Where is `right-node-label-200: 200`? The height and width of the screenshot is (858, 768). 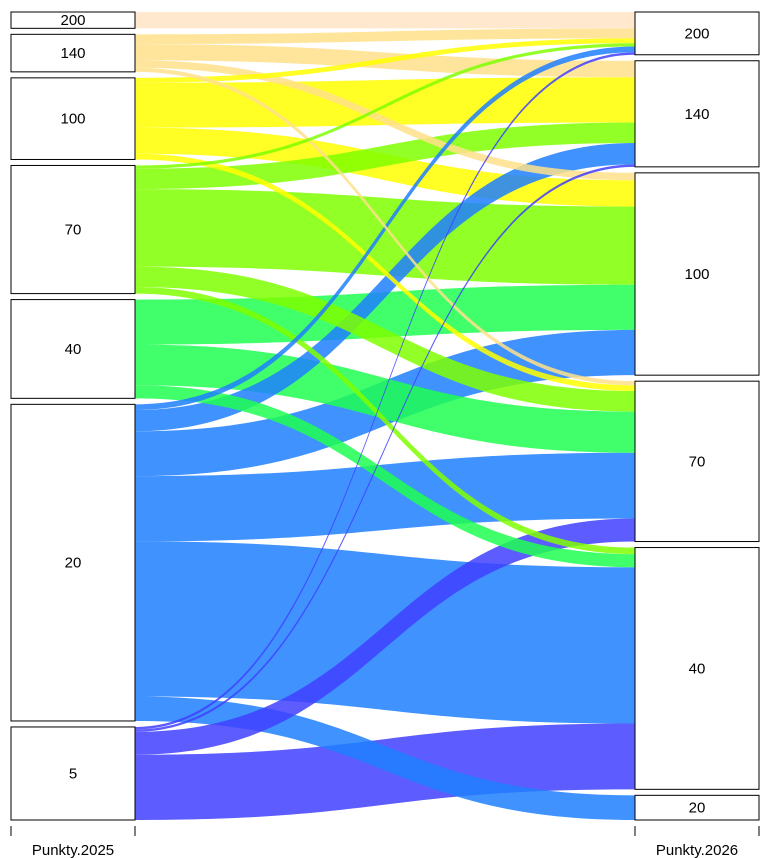 right-node-label-200: 200 is located at coordinates (696, 33).